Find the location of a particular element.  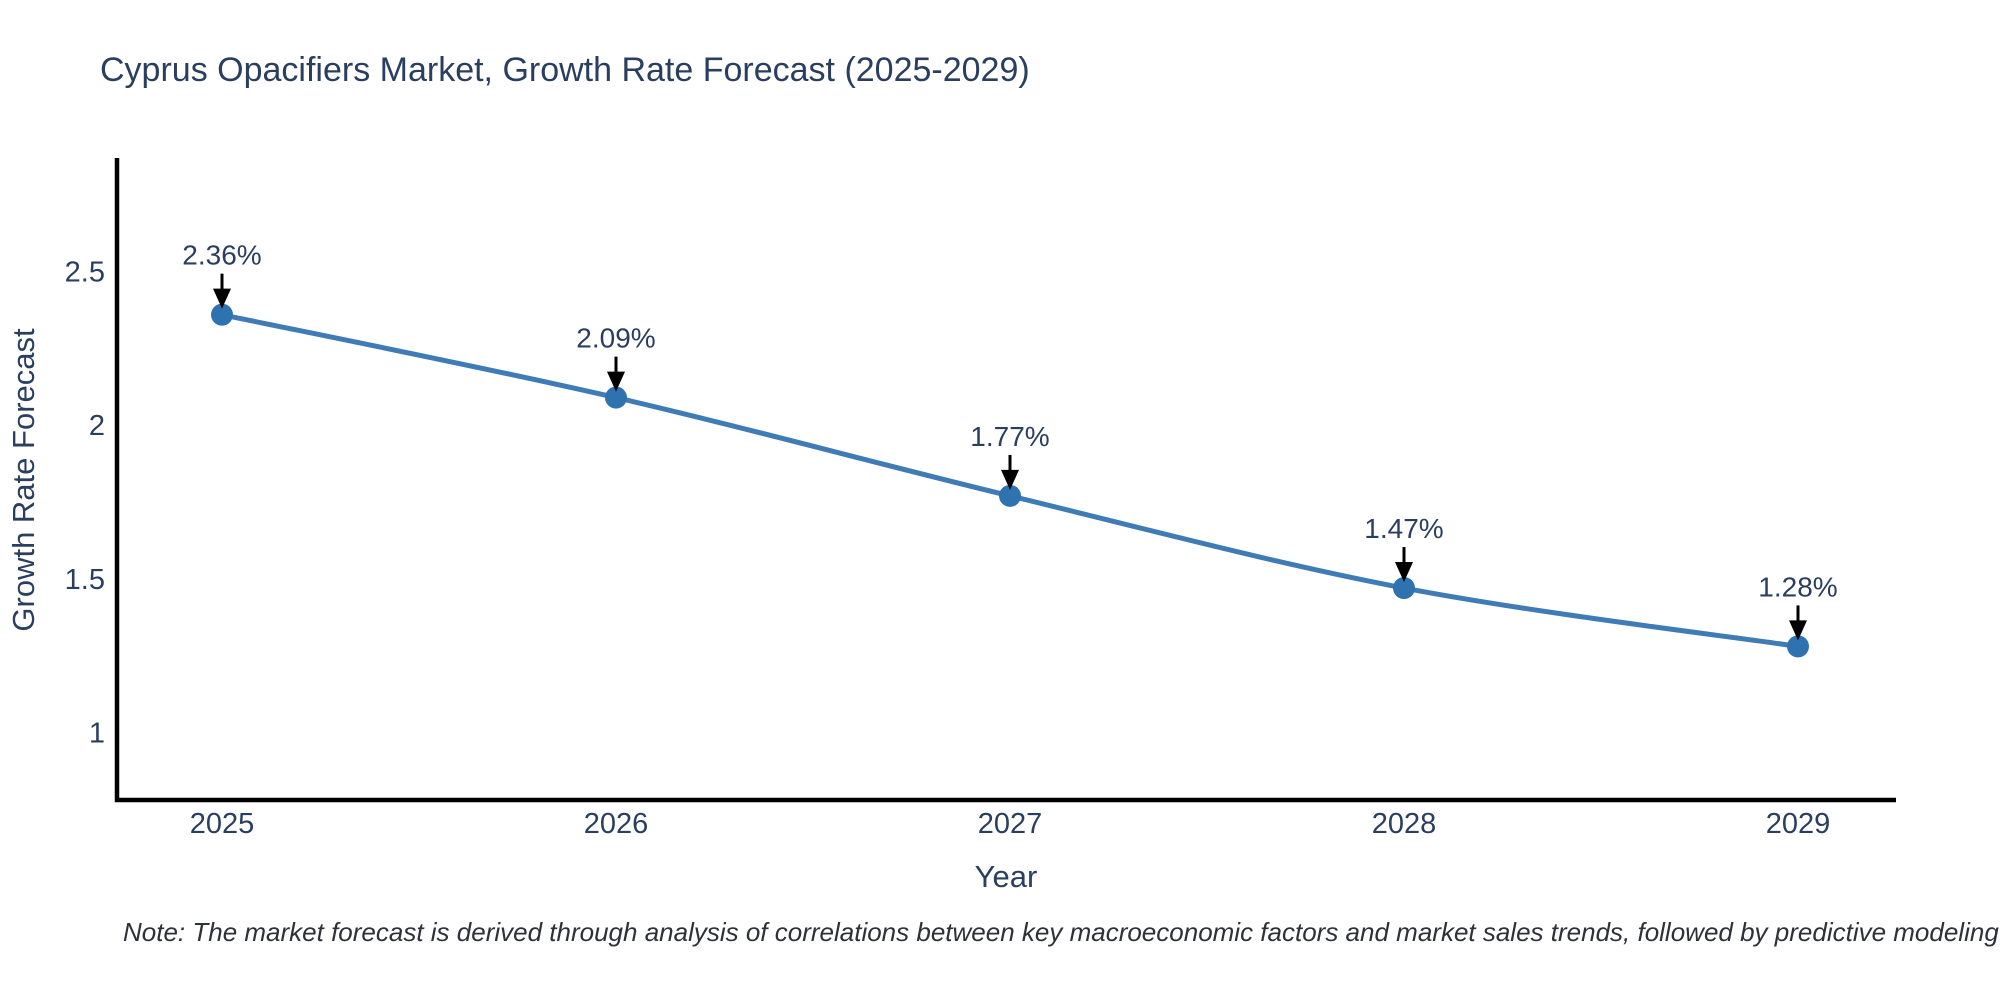

point-value-label: 2.36% is located at coordinates (221, 255).